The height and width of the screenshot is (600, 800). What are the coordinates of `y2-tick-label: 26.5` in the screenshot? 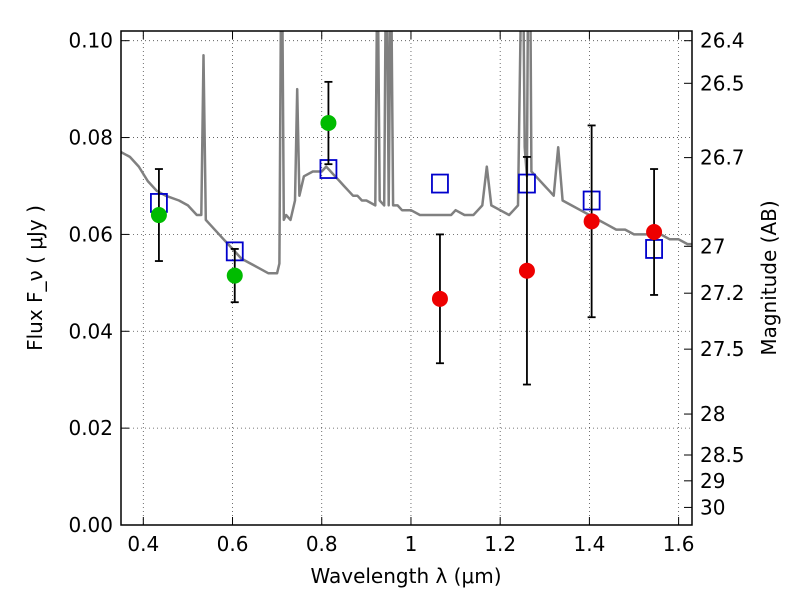 It's located at (722, 83).